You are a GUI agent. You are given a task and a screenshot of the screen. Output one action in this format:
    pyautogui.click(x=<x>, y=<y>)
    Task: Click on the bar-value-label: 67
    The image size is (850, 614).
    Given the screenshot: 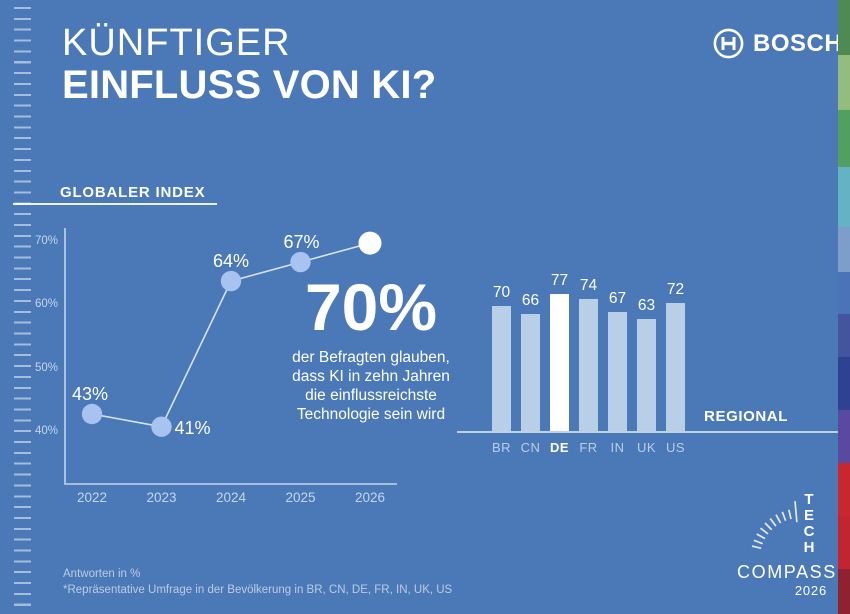 What is the action you would take?
    pyautogui.click(x=617, y=298)
    